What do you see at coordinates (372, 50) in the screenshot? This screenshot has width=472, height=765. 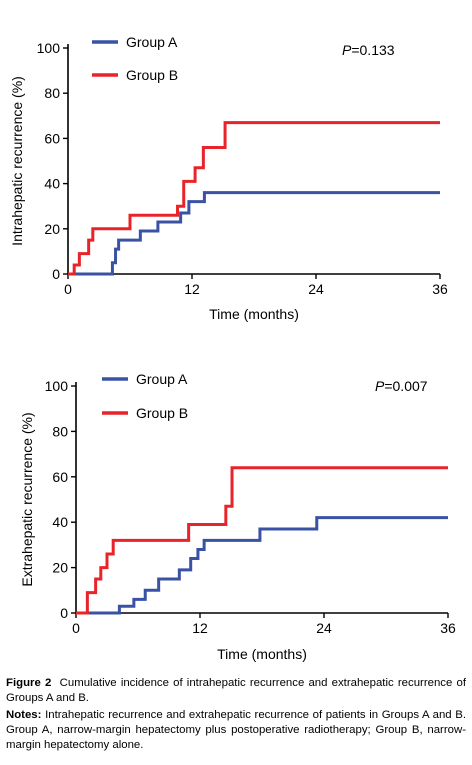 I see `p-value-text: =0.133` at bounding box center [372, 50].